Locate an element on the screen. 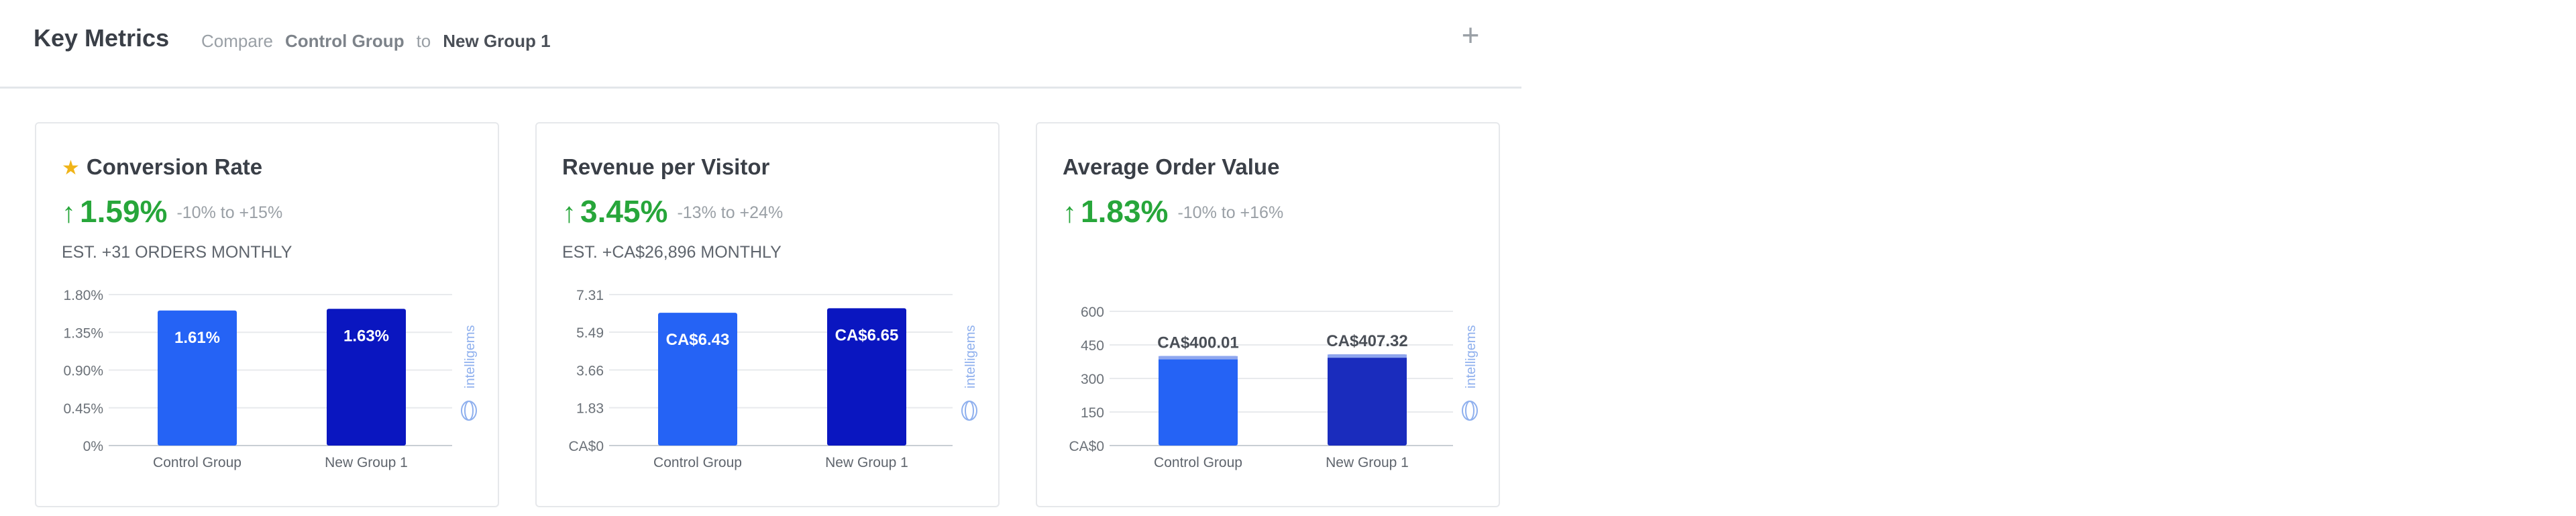  data-label: 1.61% is located at coordinates (197, 338).